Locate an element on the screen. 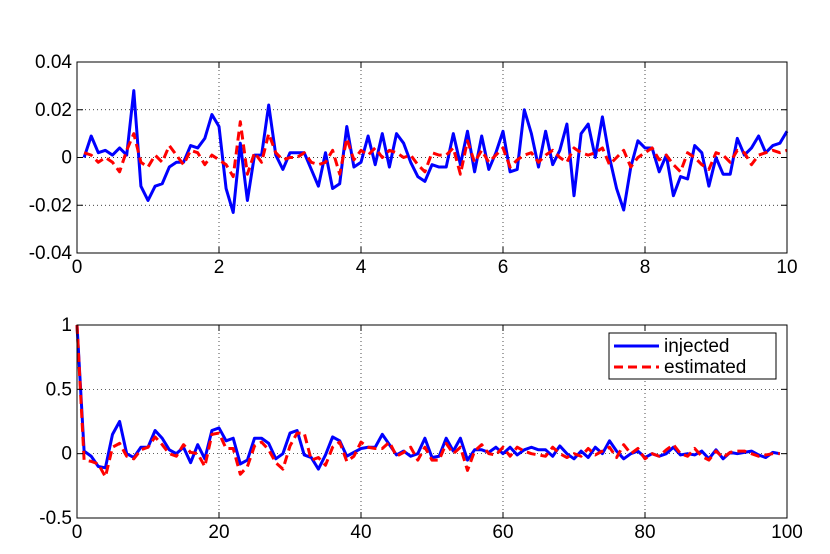 Image resolution: width=830 pixels, height=554 pixels. x-tick-label: 8 is located at coordinates (645, 267).